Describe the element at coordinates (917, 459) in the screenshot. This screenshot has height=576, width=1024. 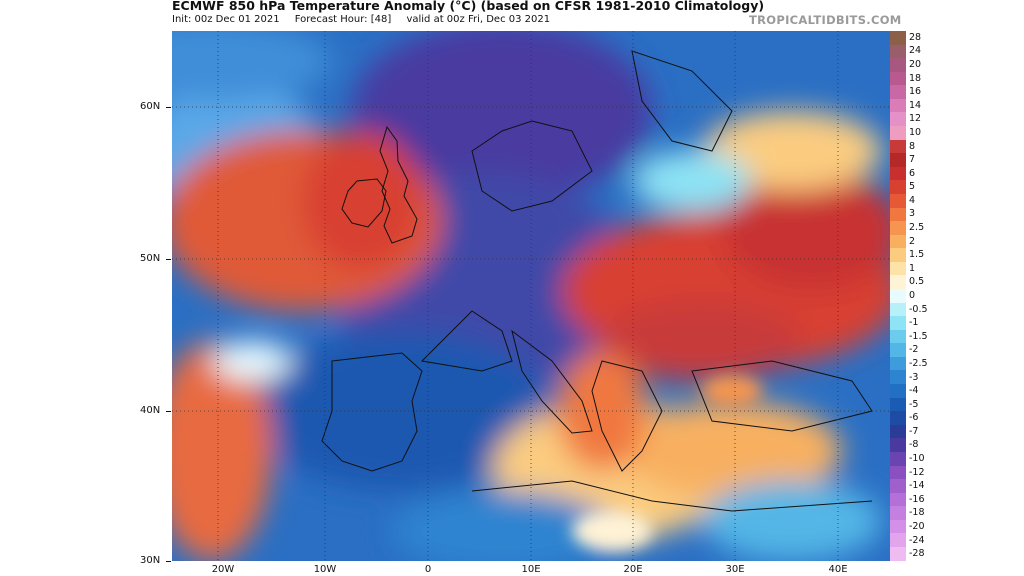
I see `colorbar-label: -10` at that location.